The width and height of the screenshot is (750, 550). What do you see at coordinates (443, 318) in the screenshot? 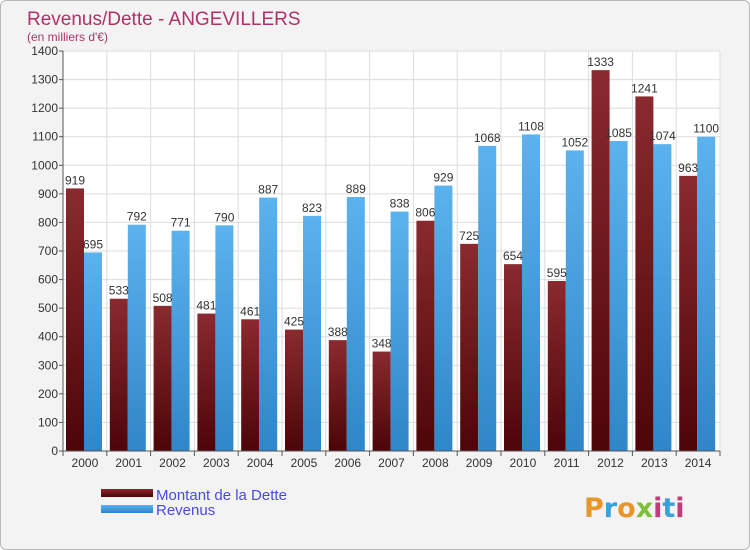
I see `bar-revenus-2008` at bounding box center [443, 318].